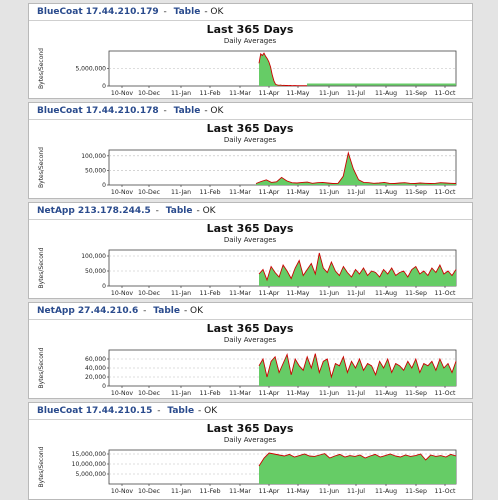 This screenshot has height=500, width=498. What do you see at coordinates (95, 368) in the screenshot?
I see `y-tick-label: 40,000` at bounding box center [95, 368].